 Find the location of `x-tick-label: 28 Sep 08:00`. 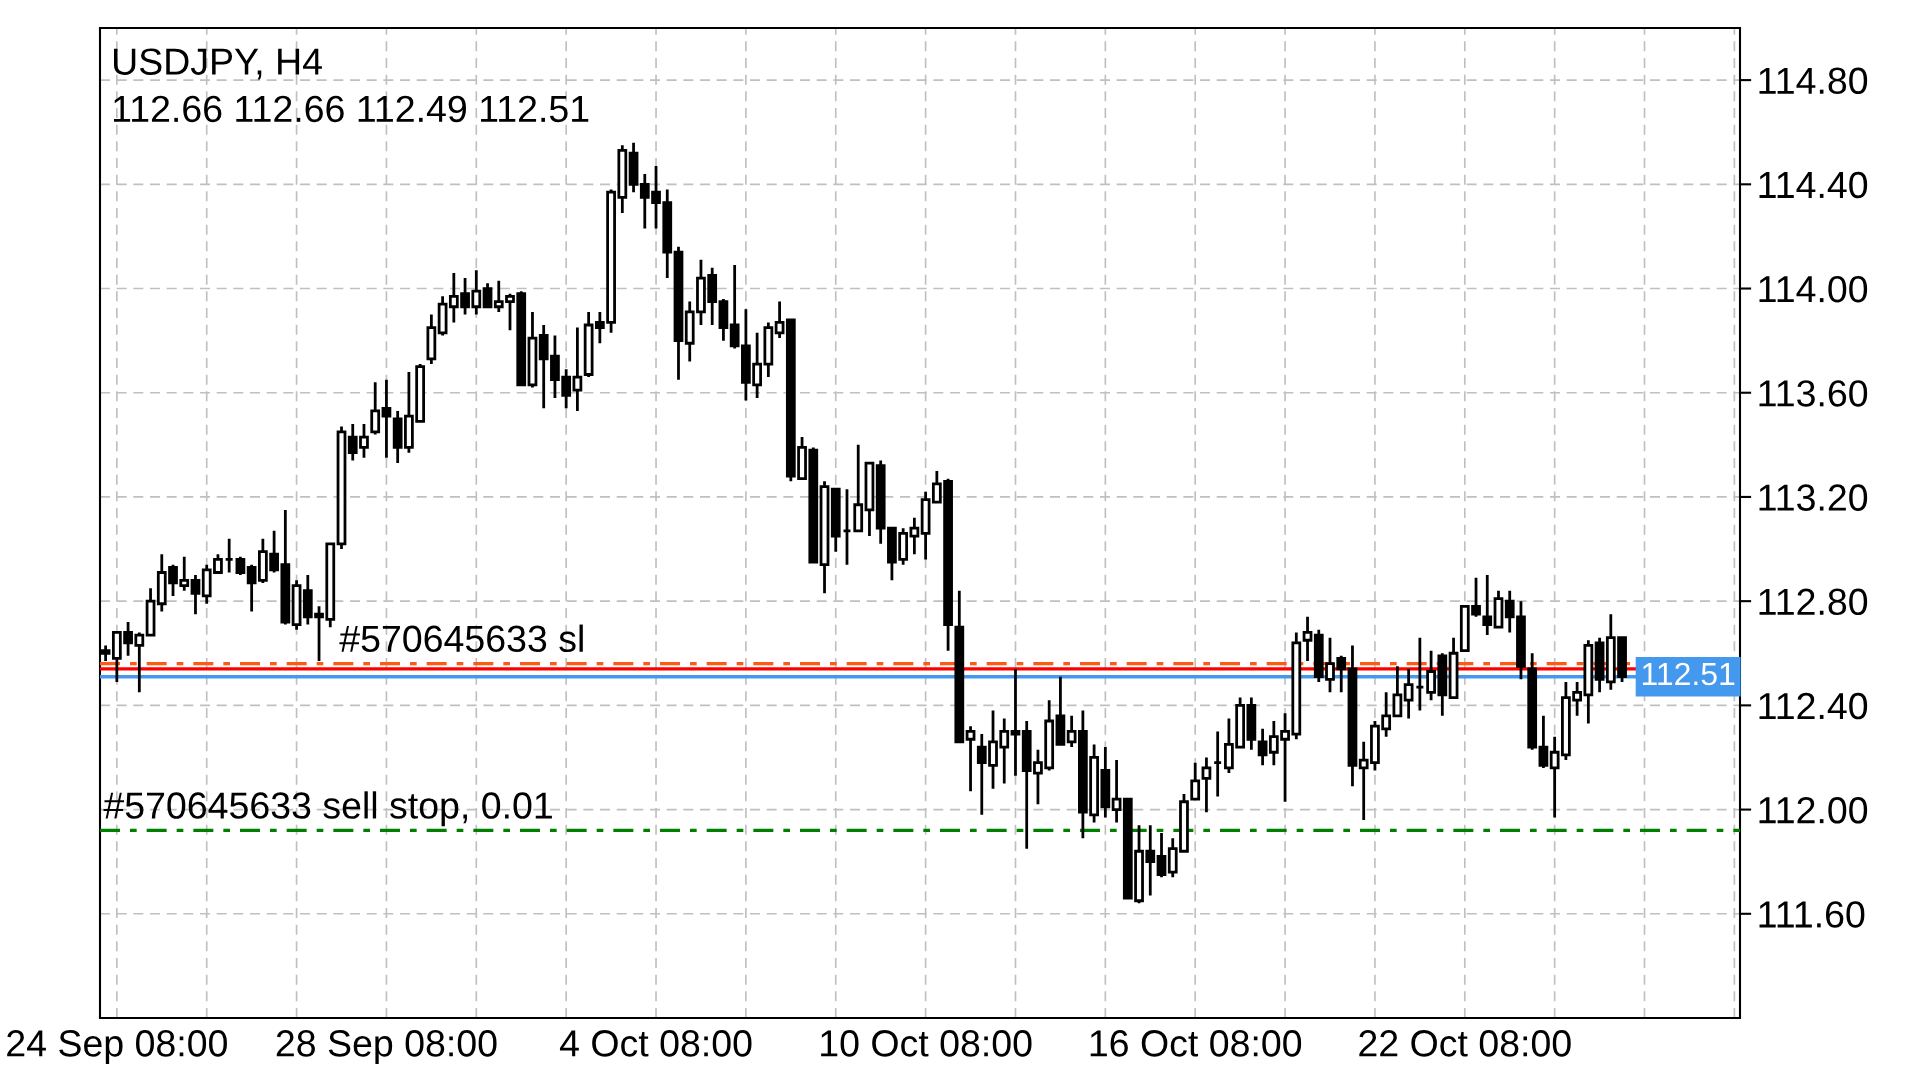

x-tick-label: 28 Sep 08:00 is located at coordinates (386, 1047).